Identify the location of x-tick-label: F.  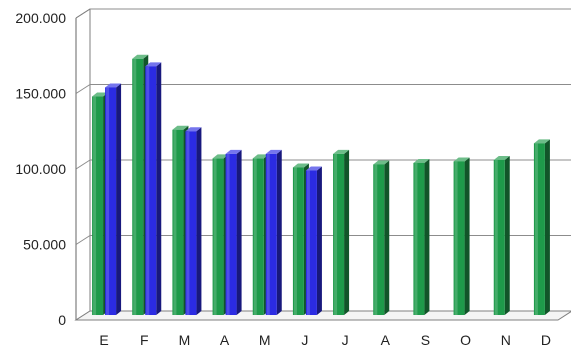
(144, 340).